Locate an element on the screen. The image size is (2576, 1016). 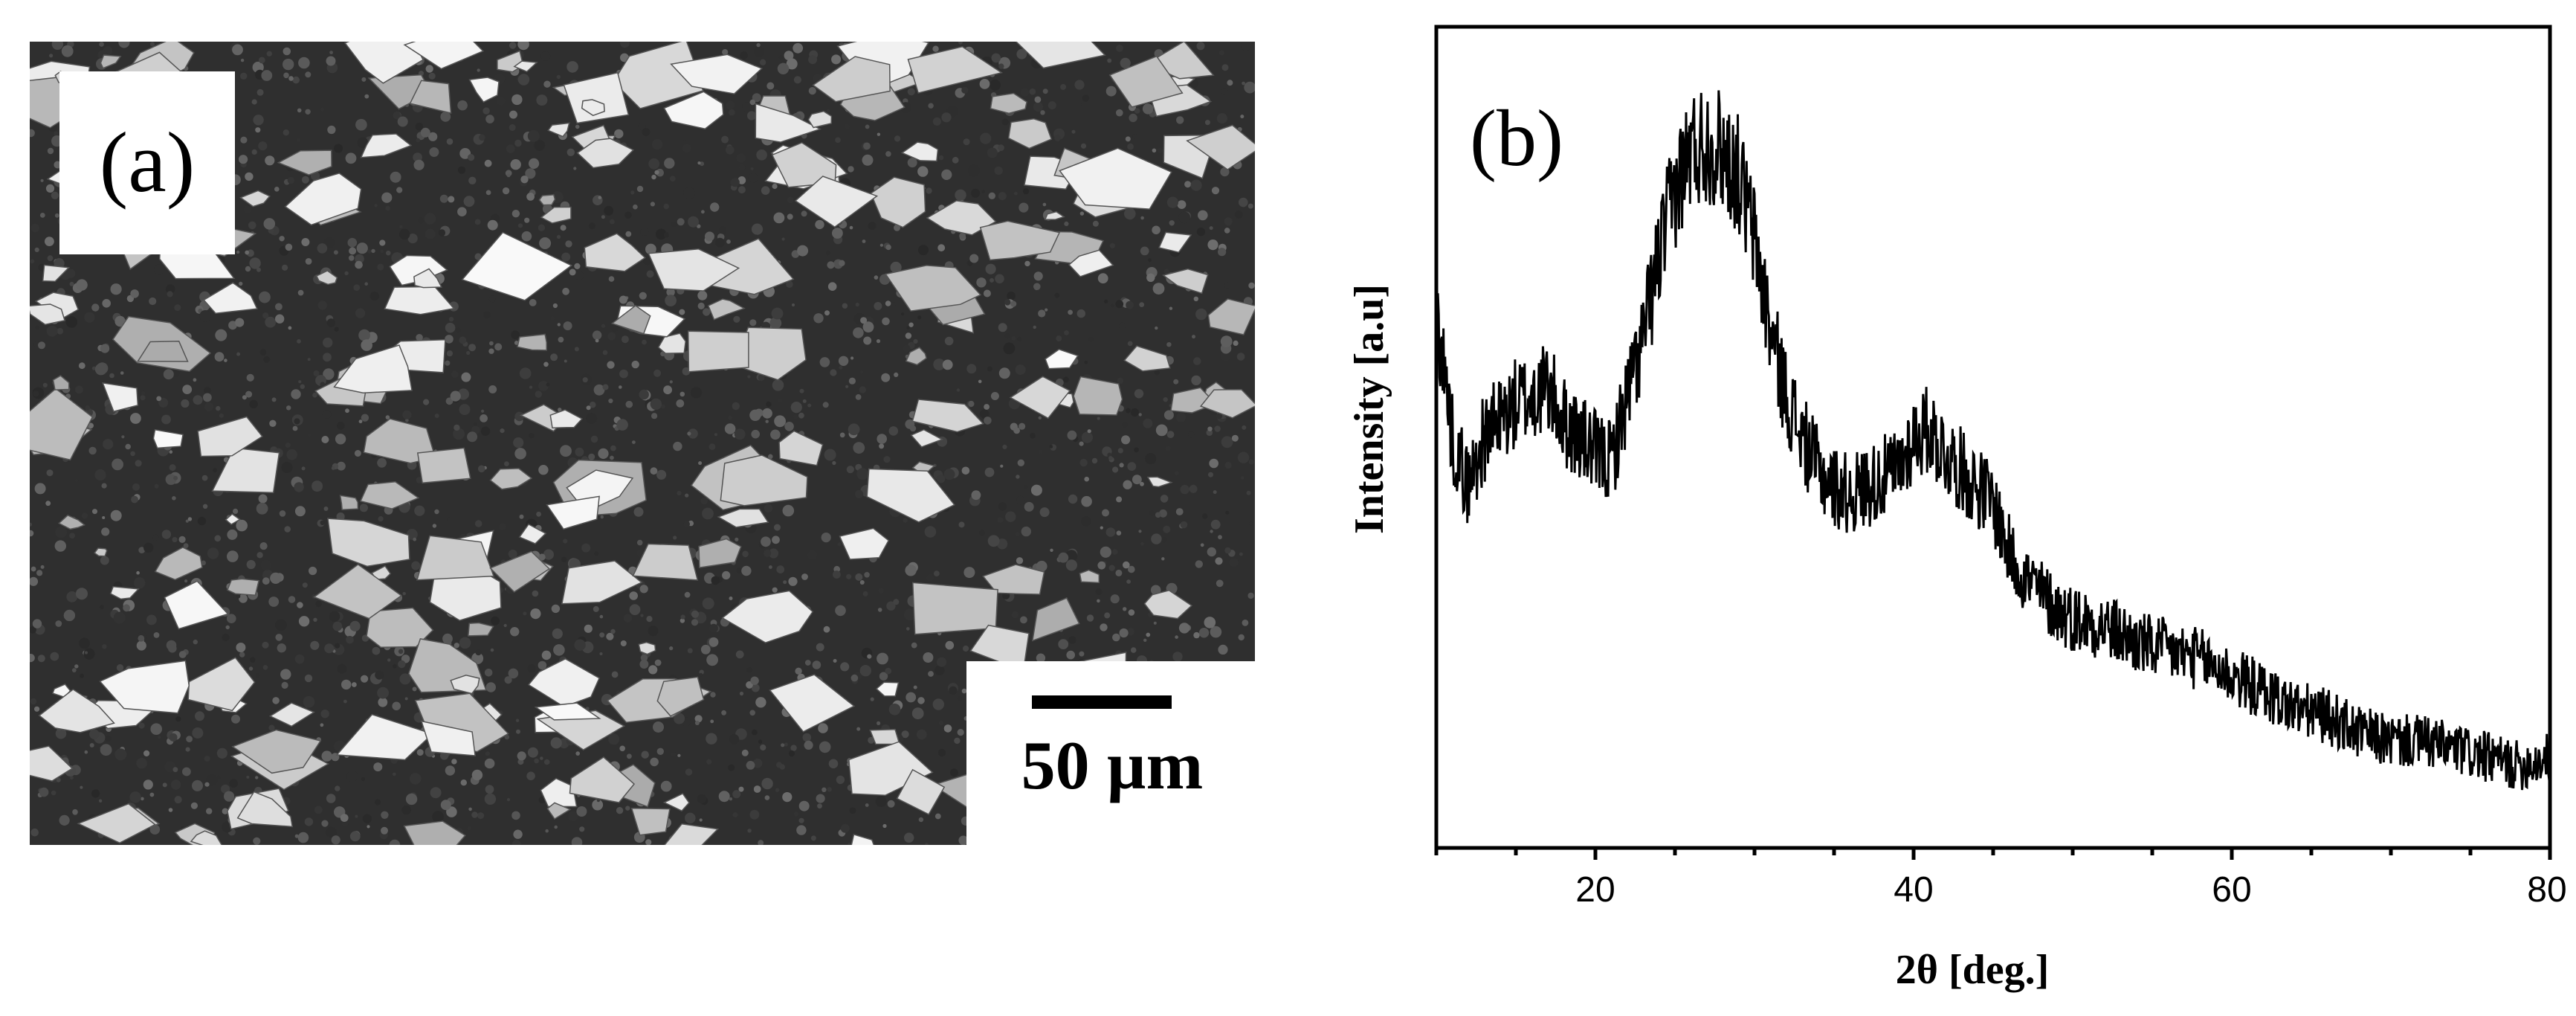
y-axis-title: Intensity [a.u] is located at coordinates (1369, 409).